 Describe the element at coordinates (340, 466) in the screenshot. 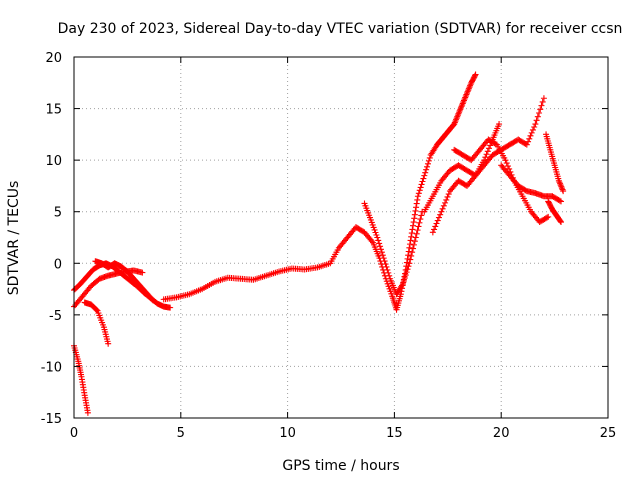

I see `x-axis-title: GPS time / hours` at that location.